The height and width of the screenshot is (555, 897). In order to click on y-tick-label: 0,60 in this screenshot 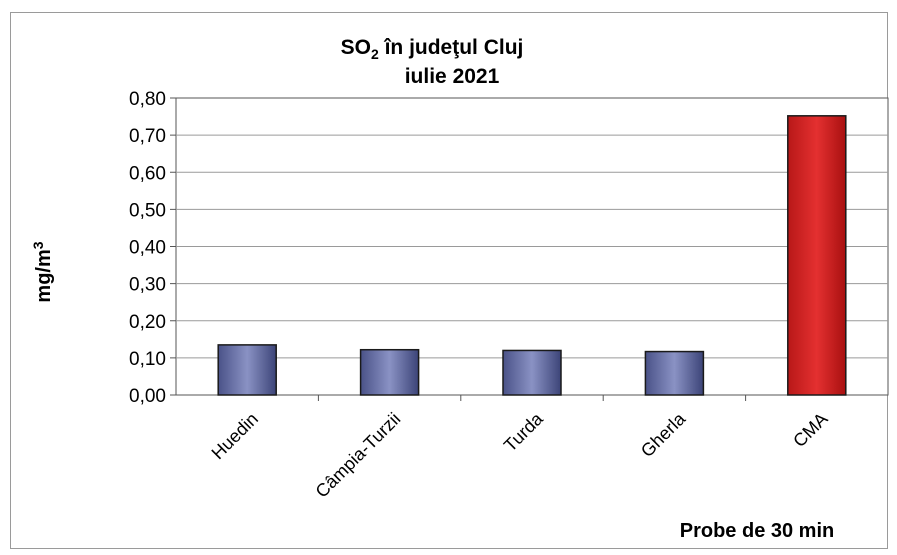, I will do `click(147, 173)`.